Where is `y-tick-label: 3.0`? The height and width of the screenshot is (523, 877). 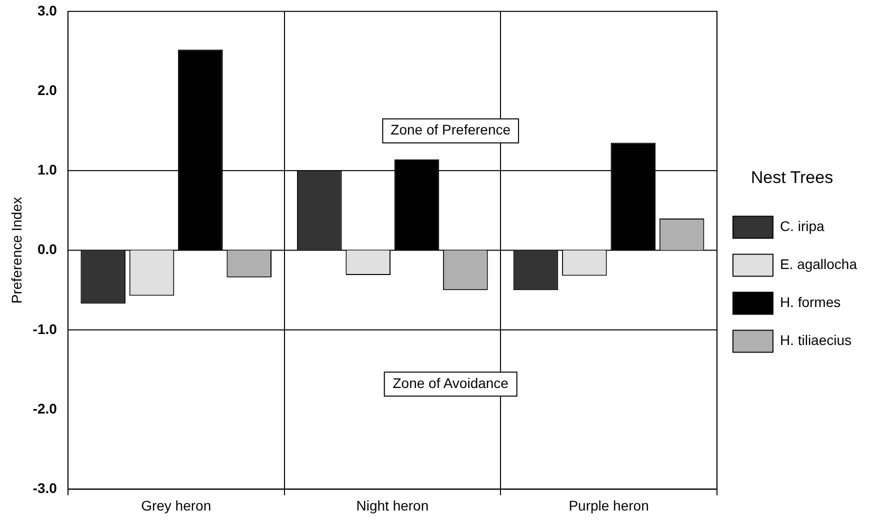
y-tick-label: 3.0 is located at coordinates (47, 10).